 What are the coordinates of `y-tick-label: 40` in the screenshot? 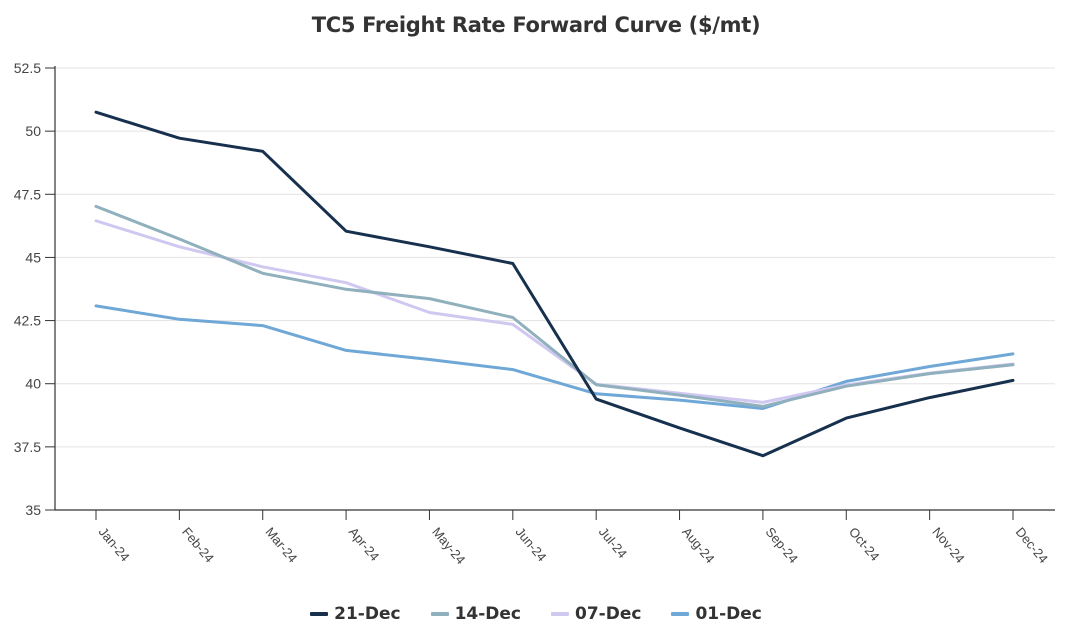 It's located at (33, 384).